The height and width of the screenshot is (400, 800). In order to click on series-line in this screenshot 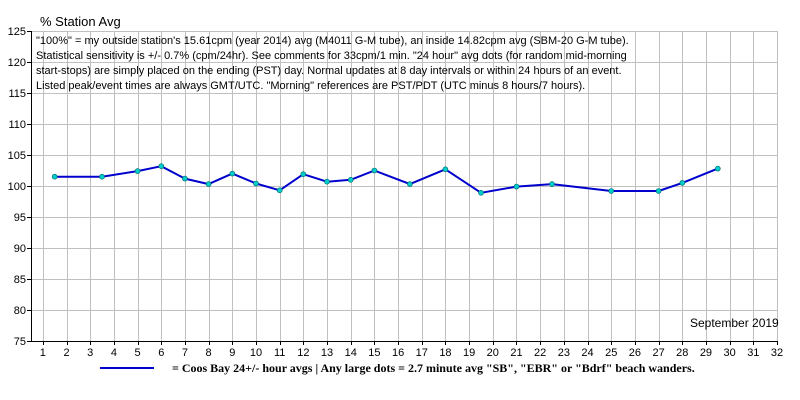, I will do `click(386, 179)`.